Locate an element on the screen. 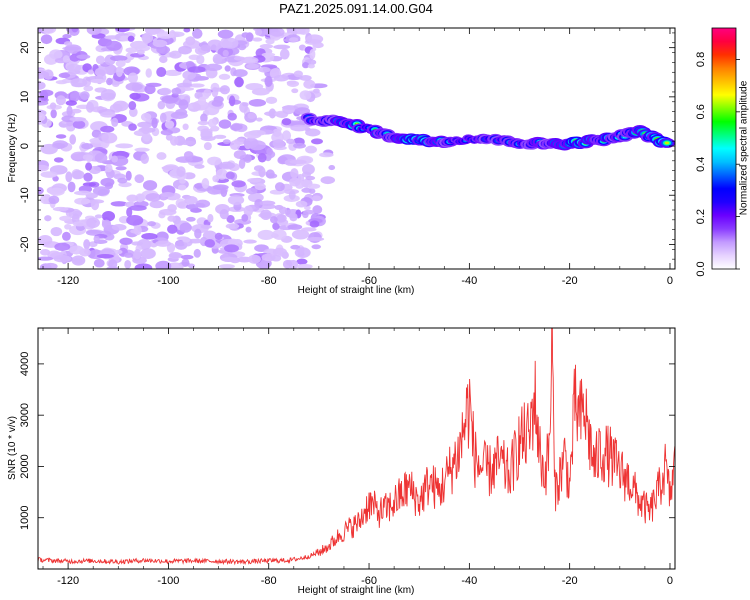  colorbar-tick-label: 0.4 is located at coordinates (701, 164).